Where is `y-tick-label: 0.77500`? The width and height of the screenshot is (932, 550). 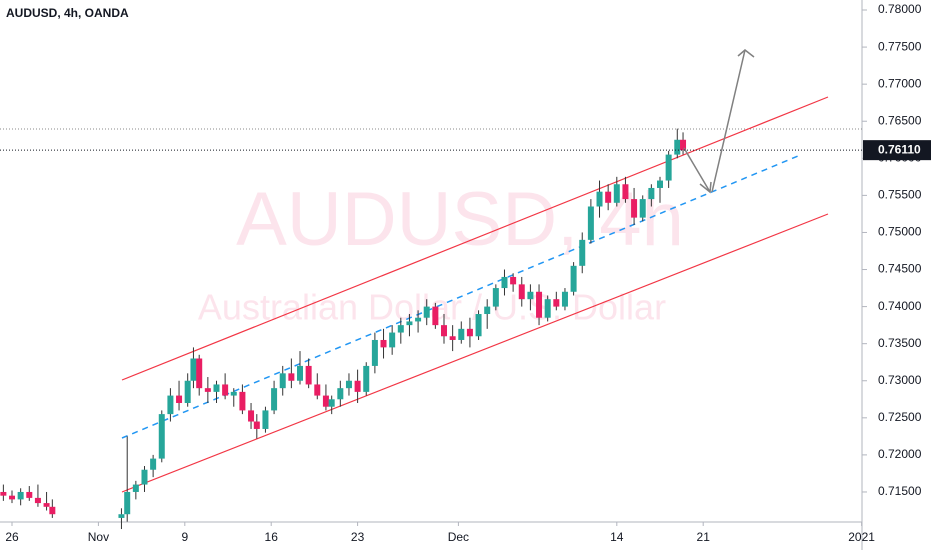
y-tick-label: 0.77500 is located at coordinates (900, 46).